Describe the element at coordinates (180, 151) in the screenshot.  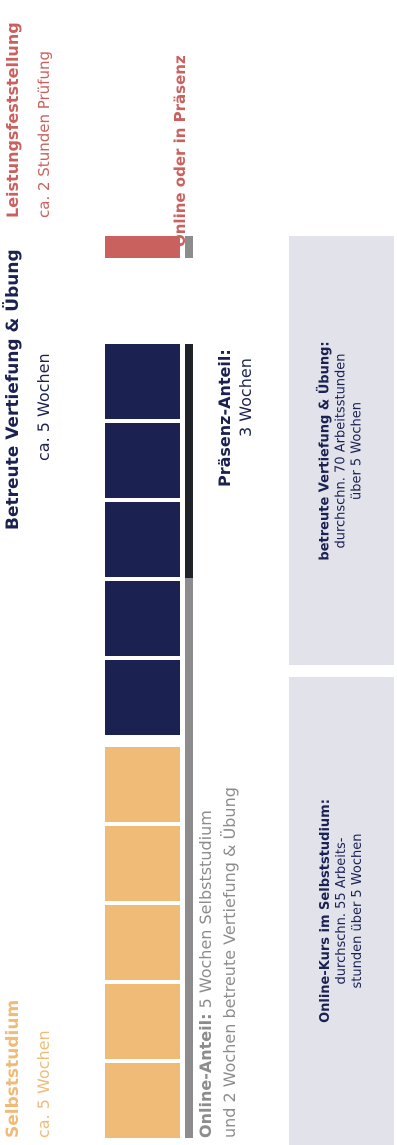
I see `pruefung-mode: Online oder in Präsenz` at that location.